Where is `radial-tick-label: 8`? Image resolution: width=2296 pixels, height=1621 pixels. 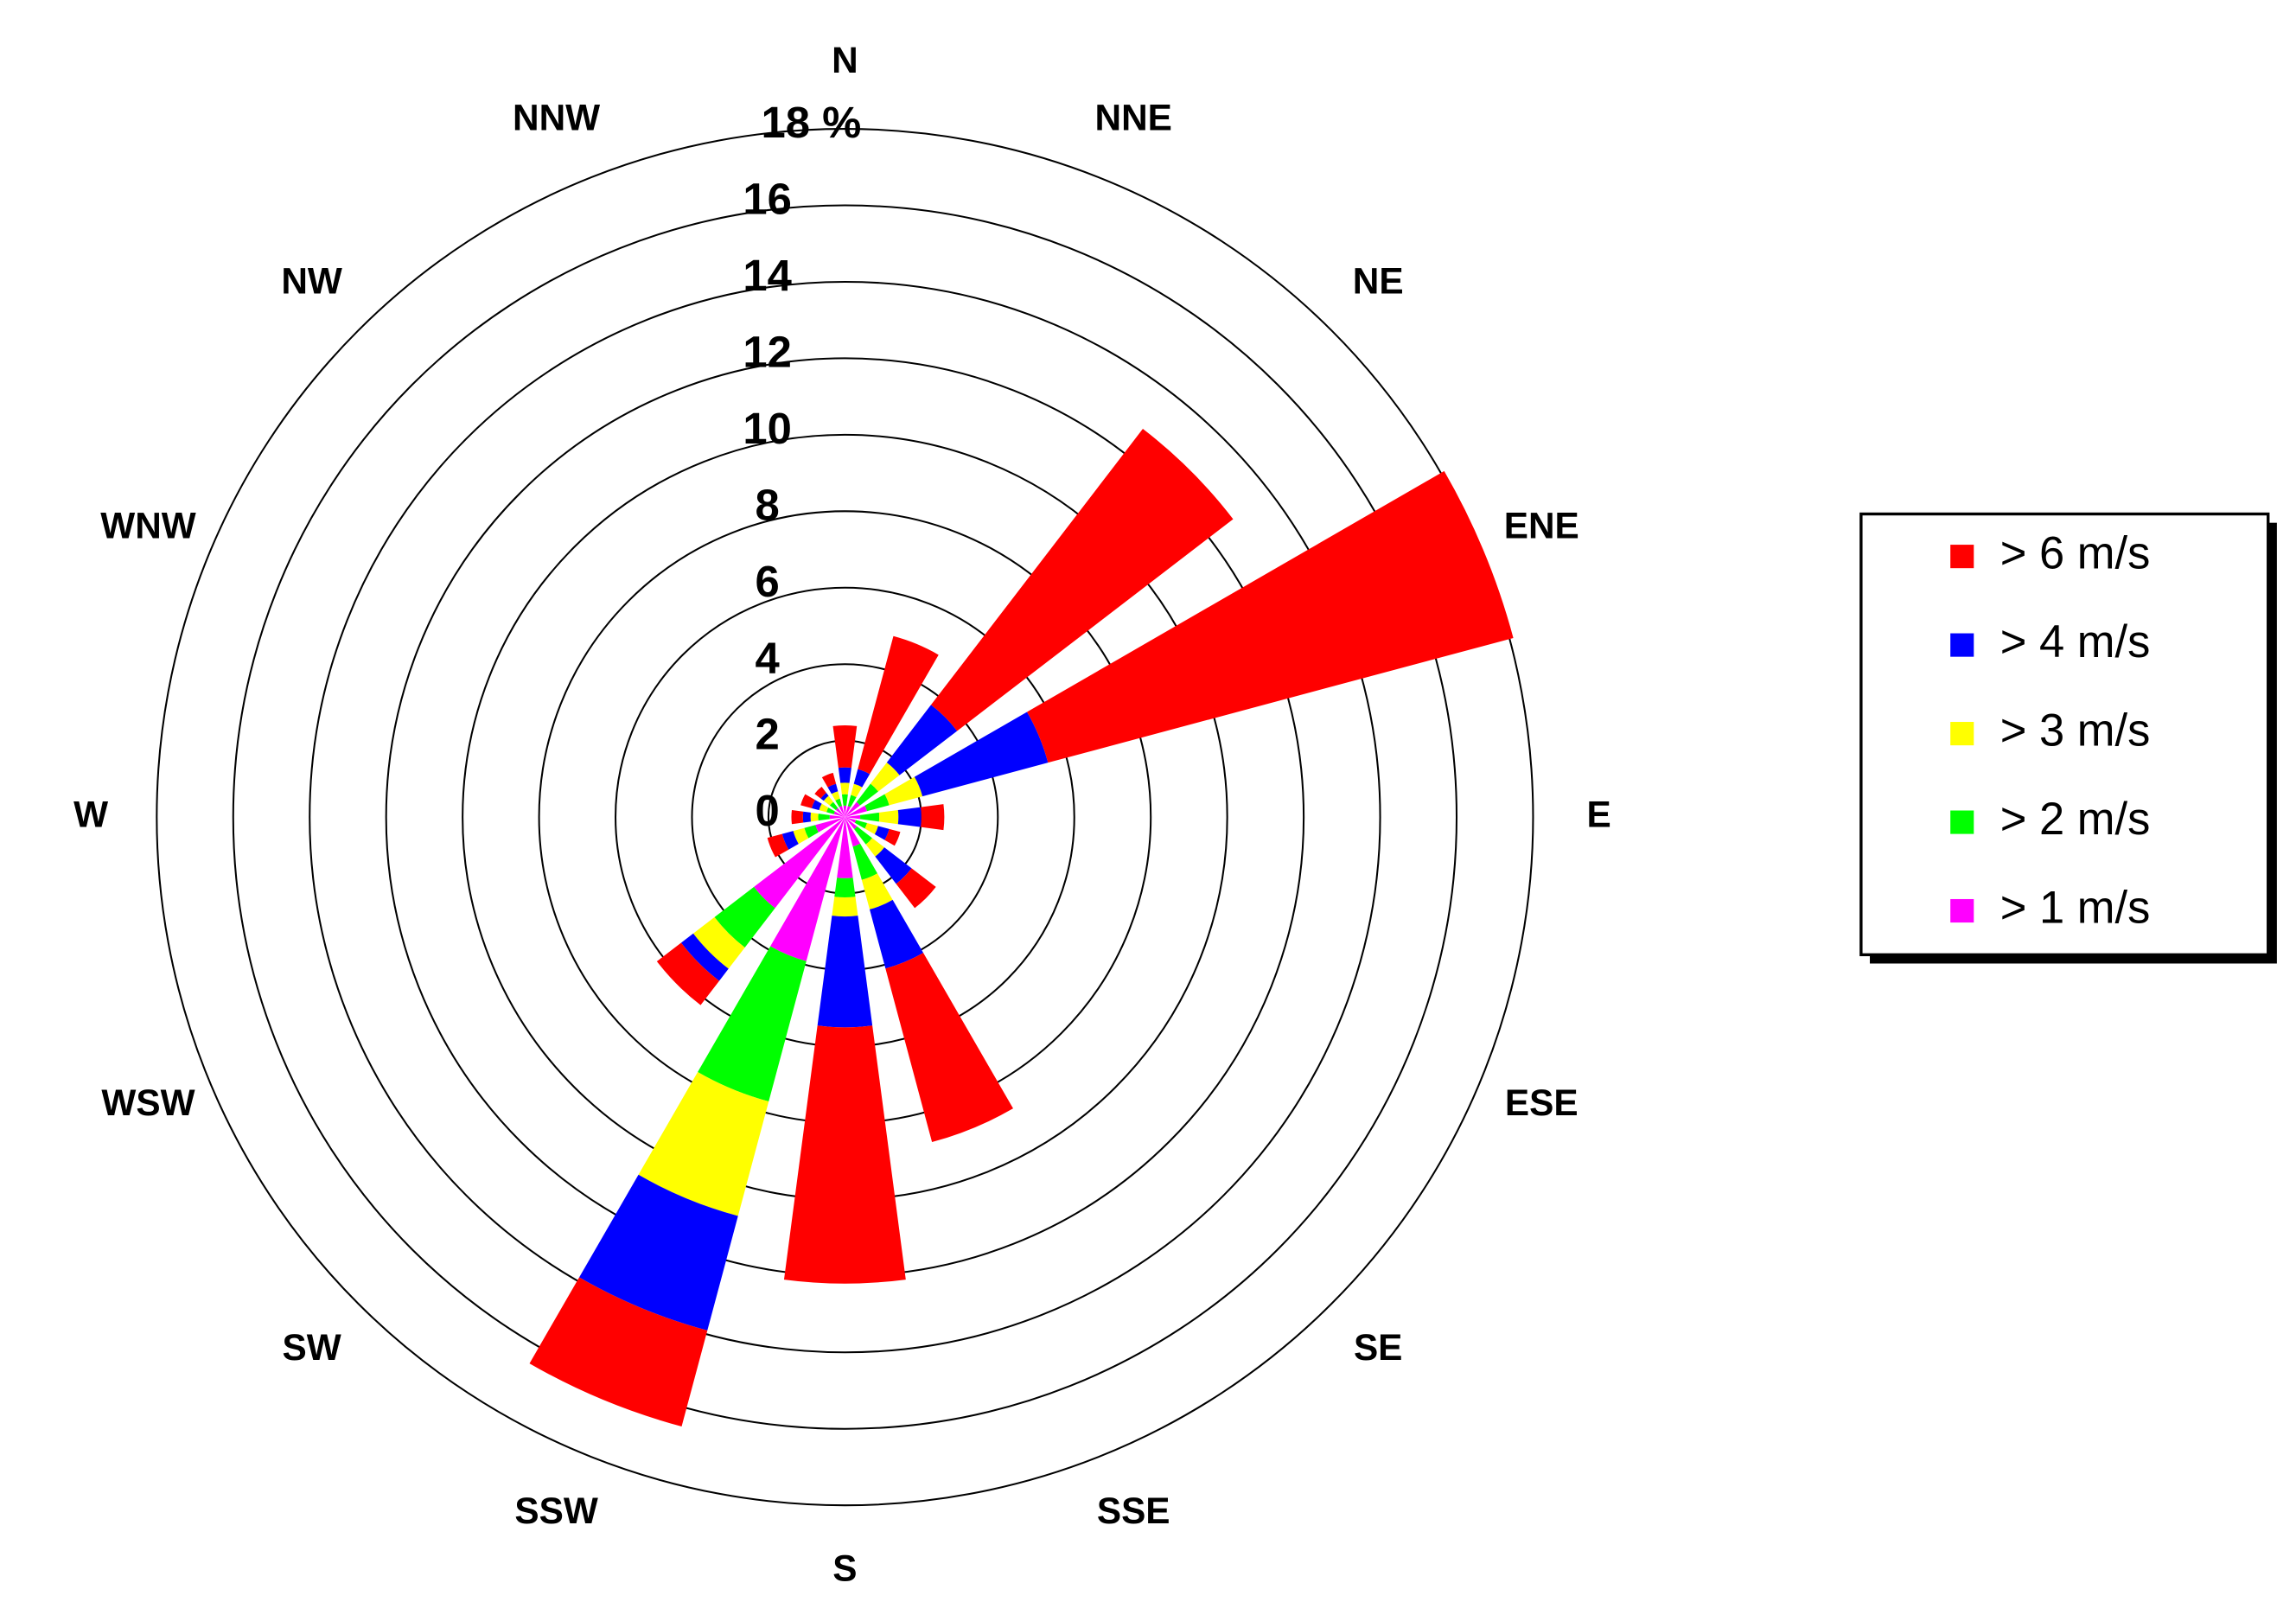 radial-tick-label: 8 is located at coordinates (767, 504).